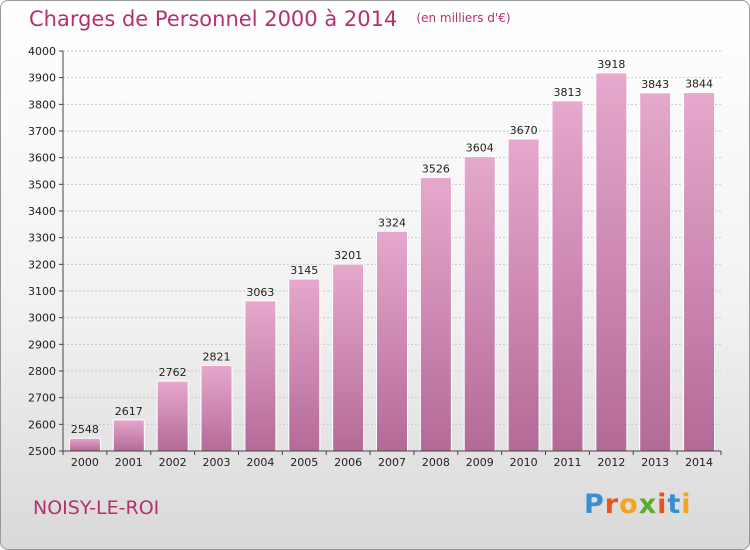 This screenshot has height=550, width=750. I want to click on y-tick-label: 3100, so click(42, 291).